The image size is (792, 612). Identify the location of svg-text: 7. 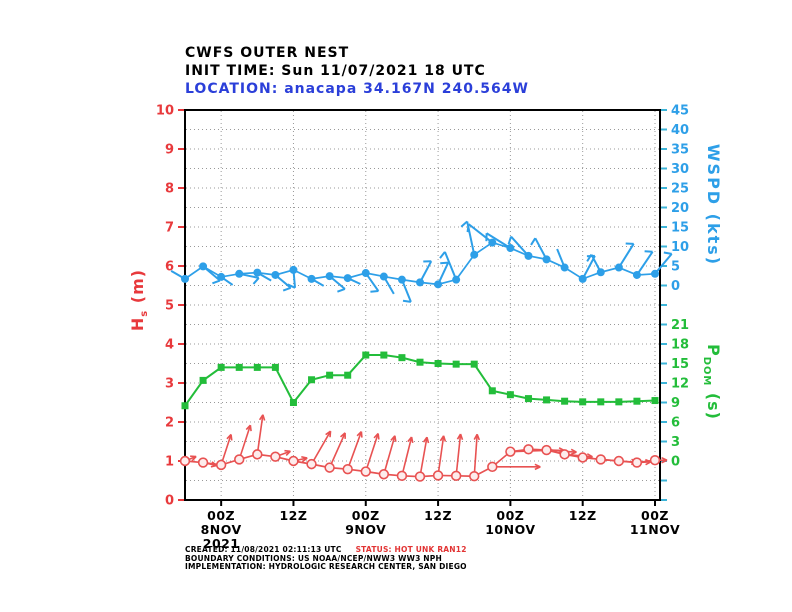
(169, 228).